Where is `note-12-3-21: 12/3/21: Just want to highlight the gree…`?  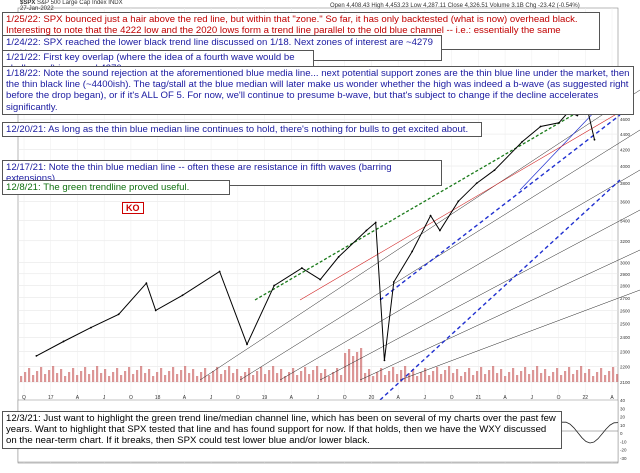
note-12-3-21: 12/3/21: Just want to highlight the gree… is located at coordinates (282, 430).